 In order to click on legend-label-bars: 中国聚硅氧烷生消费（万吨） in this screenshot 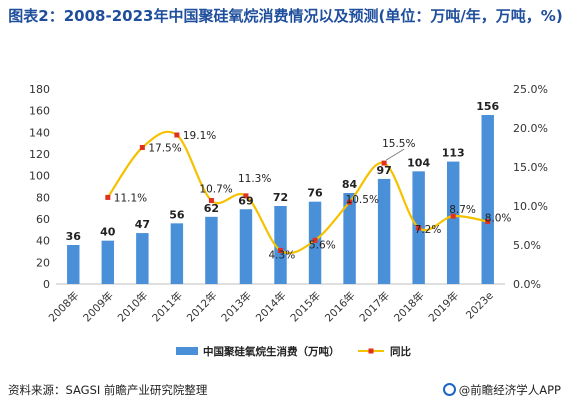, I will do `click(271, 351)`.